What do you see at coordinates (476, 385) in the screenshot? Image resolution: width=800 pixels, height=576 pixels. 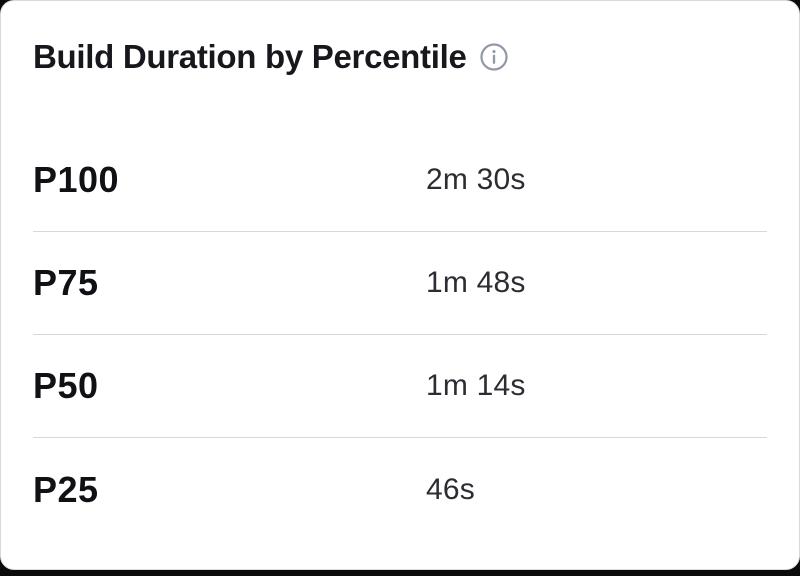 I see `duration-value: 1m 14s` at bounding box center [476, 385].